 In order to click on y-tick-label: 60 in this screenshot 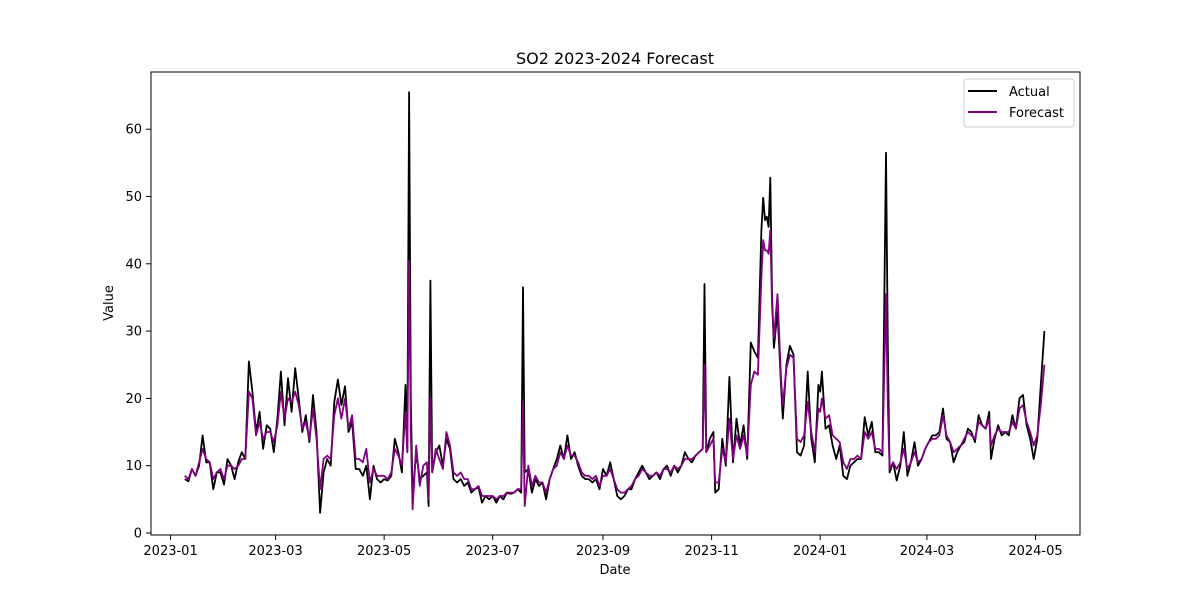, I will do `click(133, 130)`.